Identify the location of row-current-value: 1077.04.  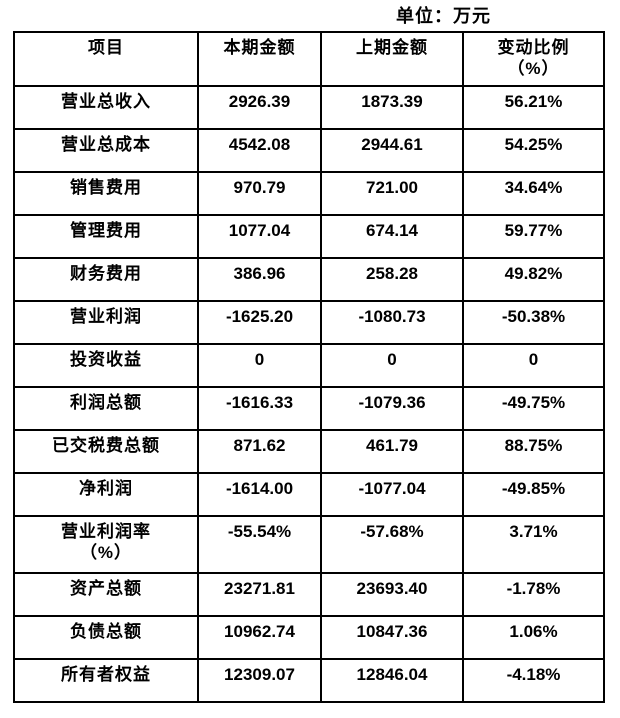
(259, 236).